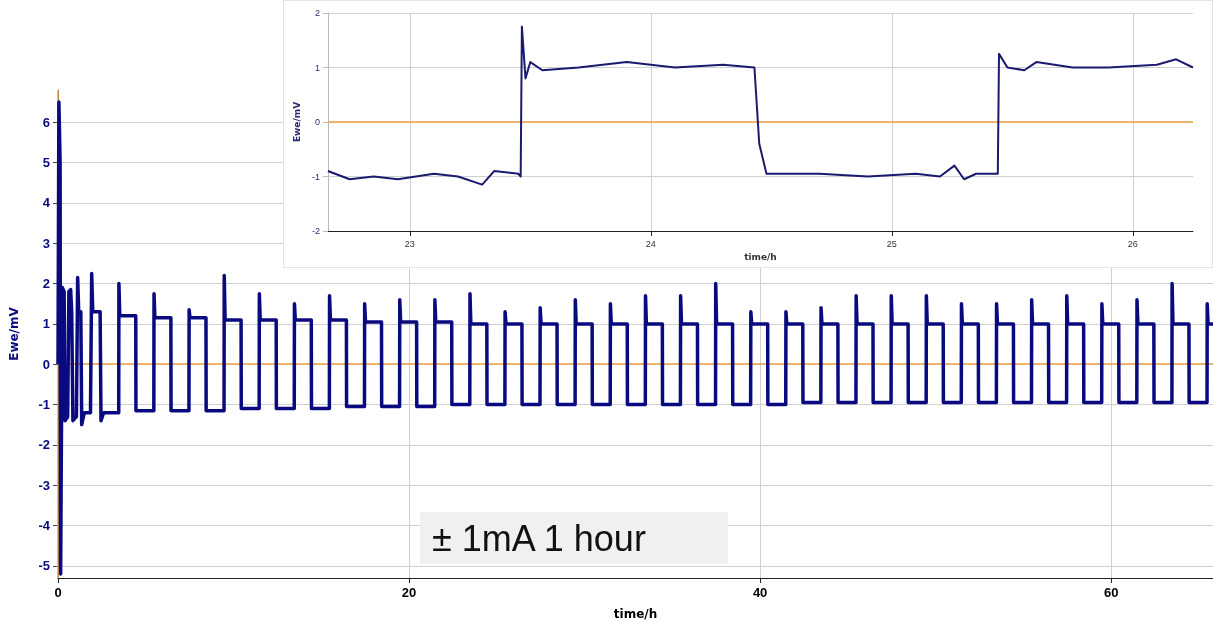  Describe the element at coordinates (44, 485) in the screenshot. I see `y-tick-label: -3` at that location.